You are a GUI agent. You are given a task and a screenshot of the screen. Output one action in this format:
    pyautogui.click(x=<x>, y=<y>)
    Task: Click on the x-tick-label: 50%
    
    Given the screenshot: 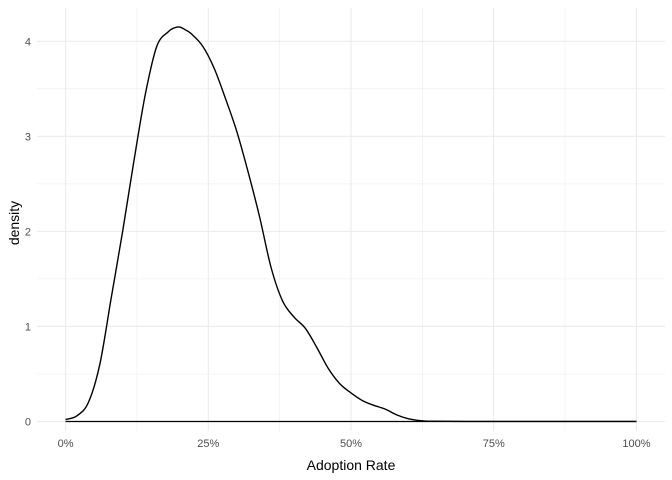 What is the action you would take?
    pyautogui.click(x=351, y=444)
    